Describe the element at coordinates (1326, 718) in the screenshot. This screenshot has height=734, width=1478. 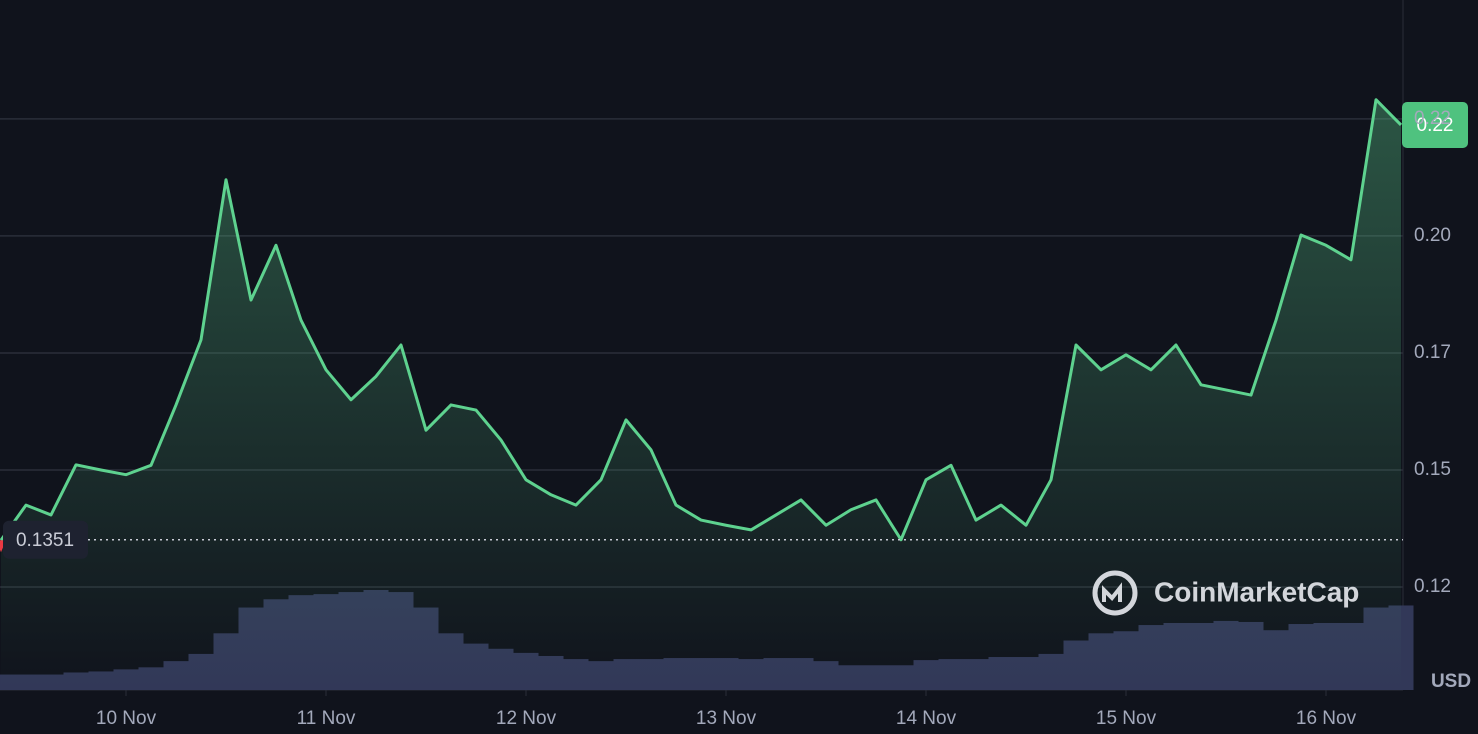
I see `x-tick-label: 16 Nov` at that location.